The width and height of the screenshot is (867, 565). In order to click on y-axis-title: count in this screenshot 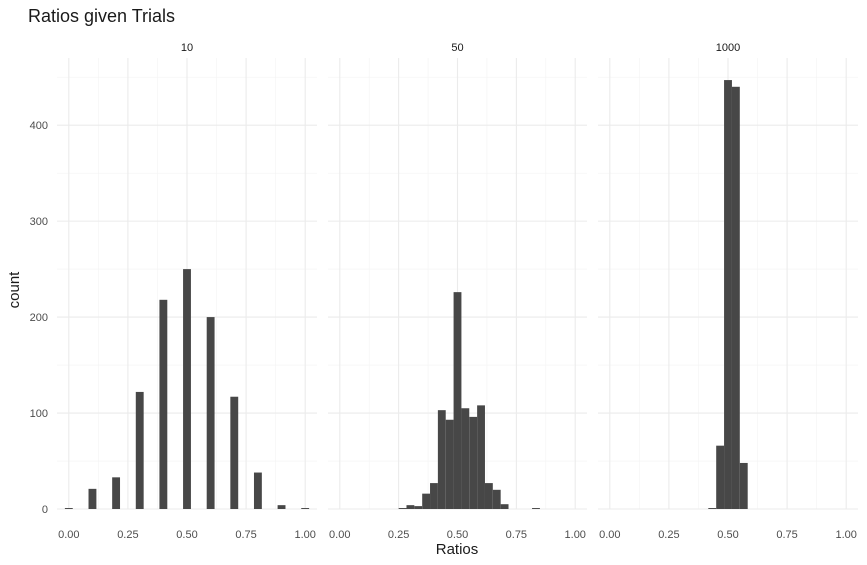, I will do `click(14, 290)`.